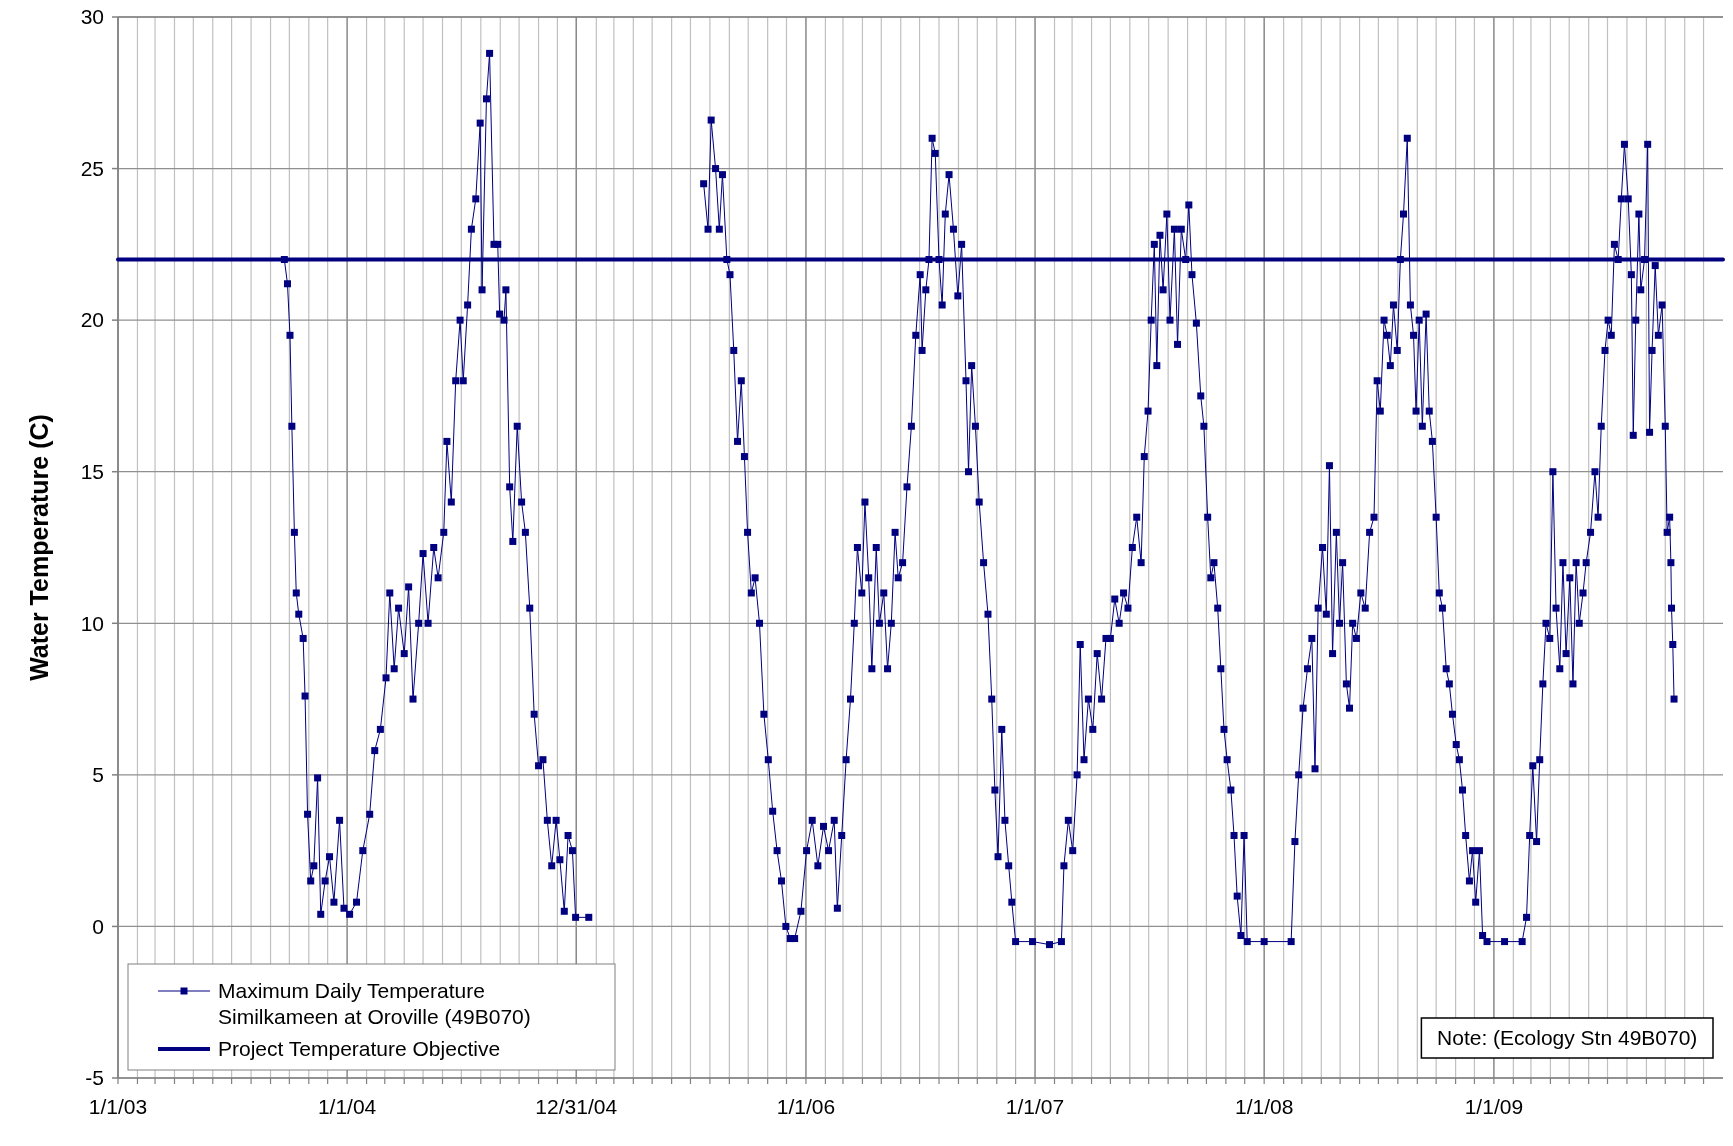 This screenshot has width=1733, height=1146. Describe the element at coordinates (374, 1004) in the screenshot. I see `legend-label: Maximum Daily Temperature Similkameen at Oroville (49B070)` at that location.